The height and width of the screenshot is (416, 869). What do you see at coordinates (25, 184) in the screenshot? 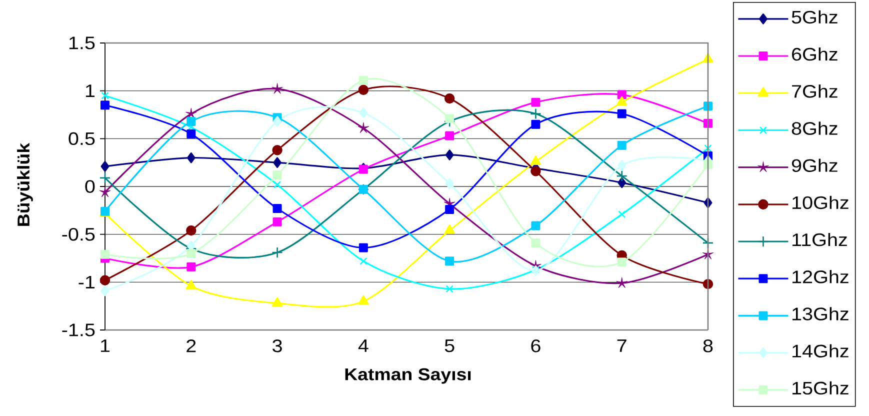
I see `y-axis-title: Büyüklük` at bounding box center [25, 184].